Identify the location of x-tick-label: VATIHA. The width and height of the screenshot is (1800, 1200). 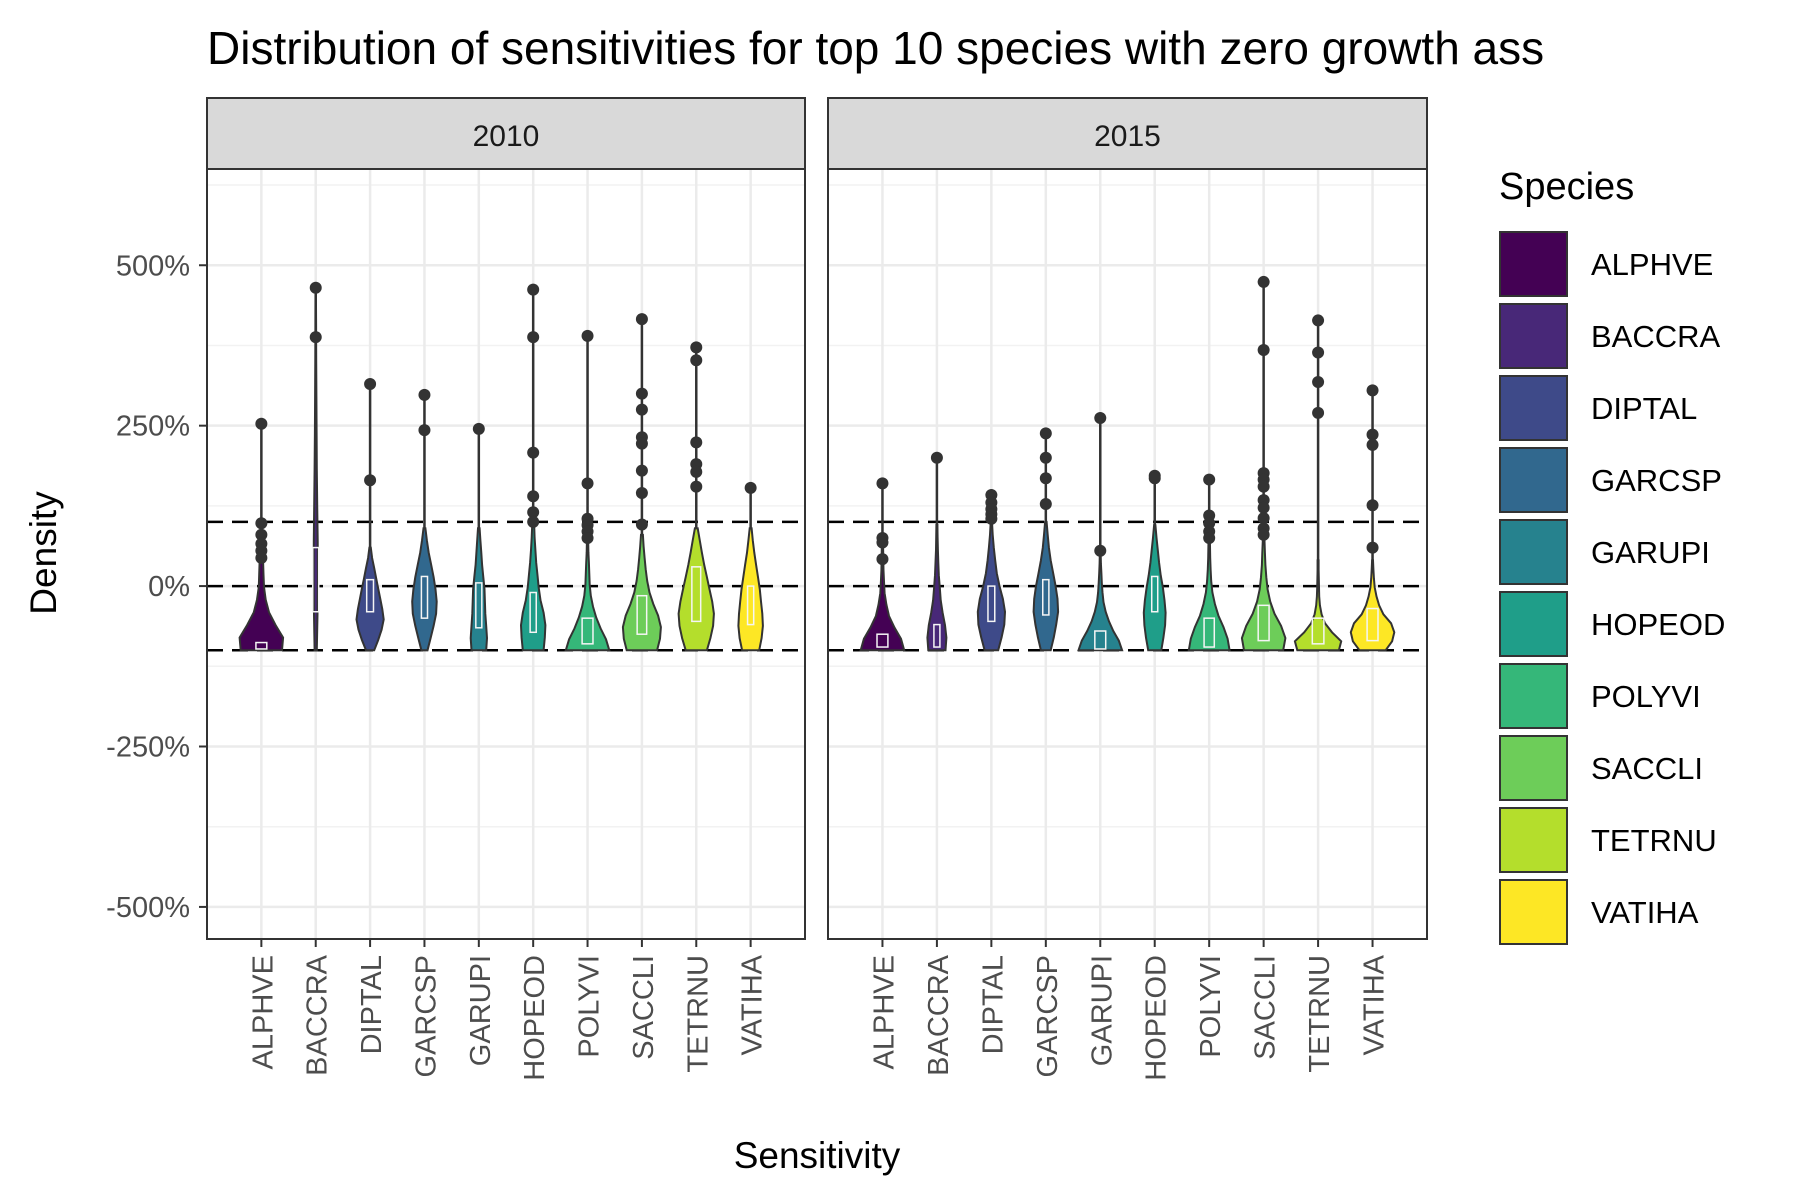
(1375, 1004).